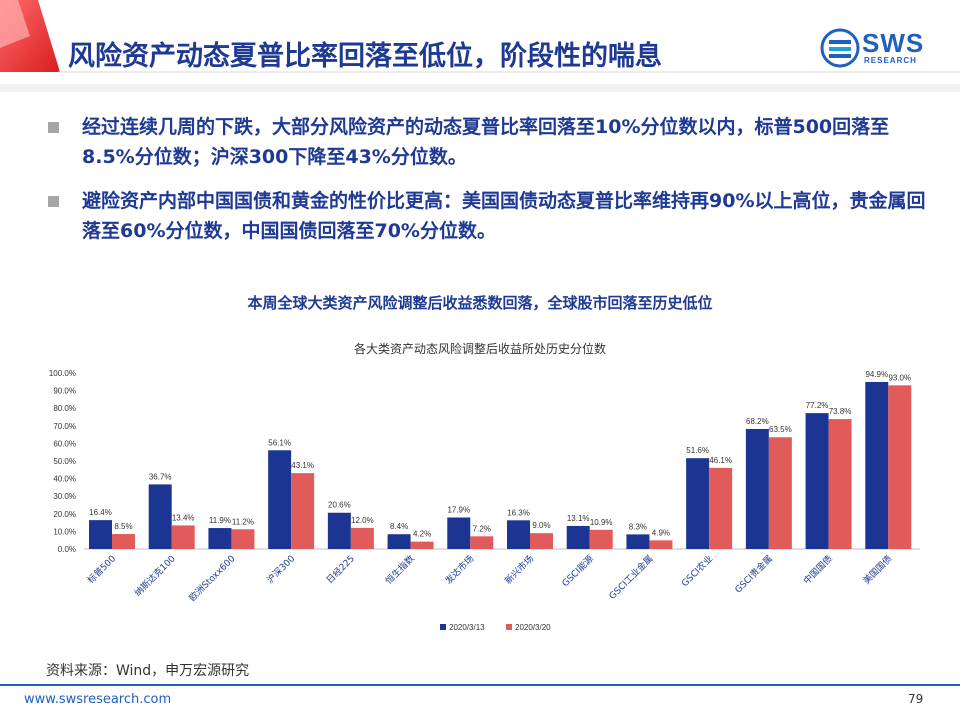  I want to click on y-tick-label: 20.0%, so click(64, 514).